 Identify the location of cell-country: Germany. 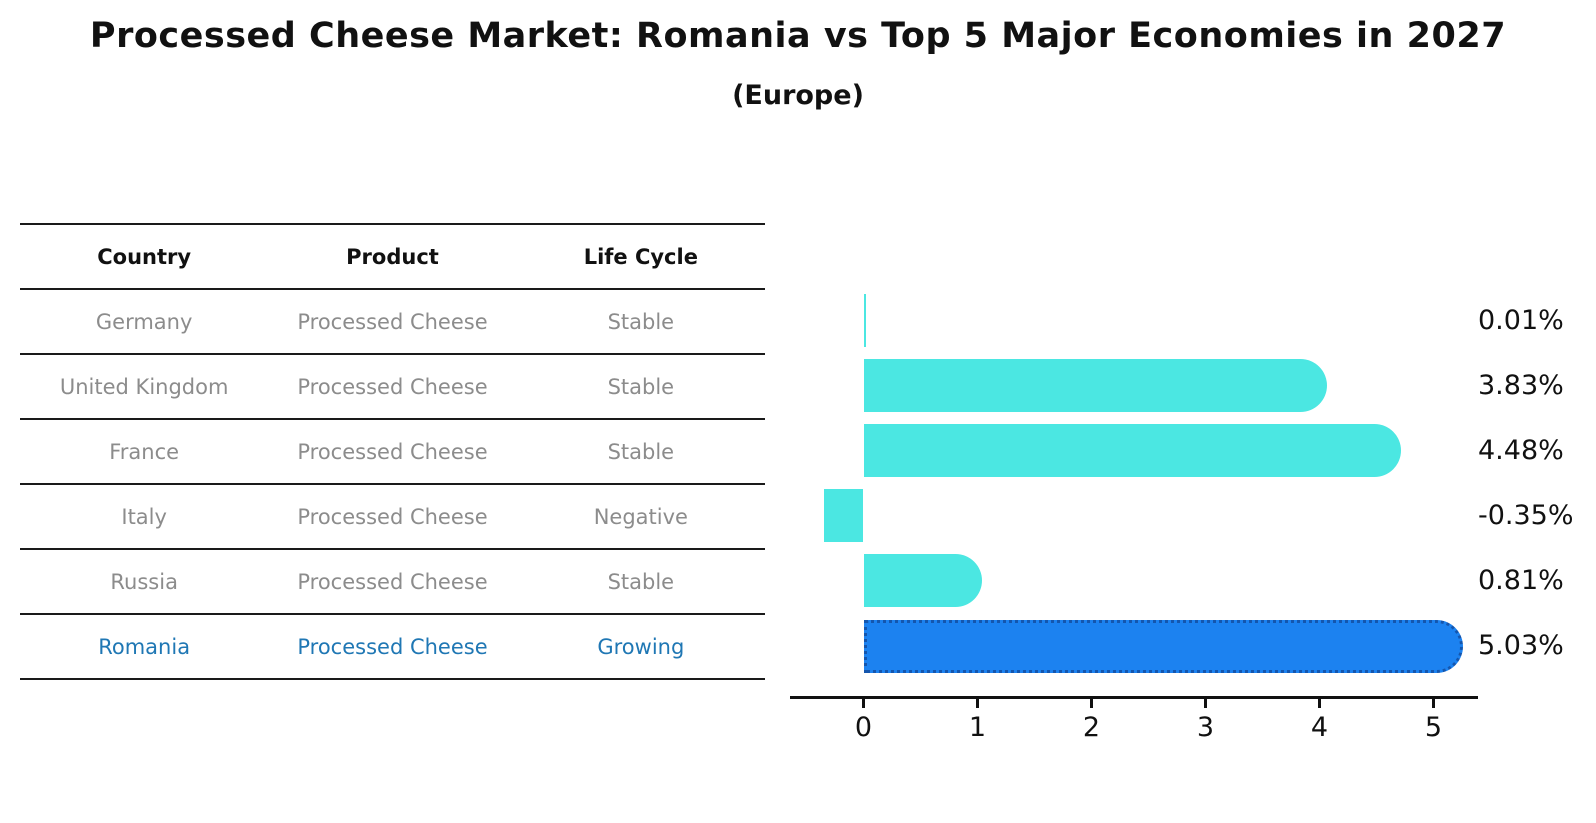
(144, 321).